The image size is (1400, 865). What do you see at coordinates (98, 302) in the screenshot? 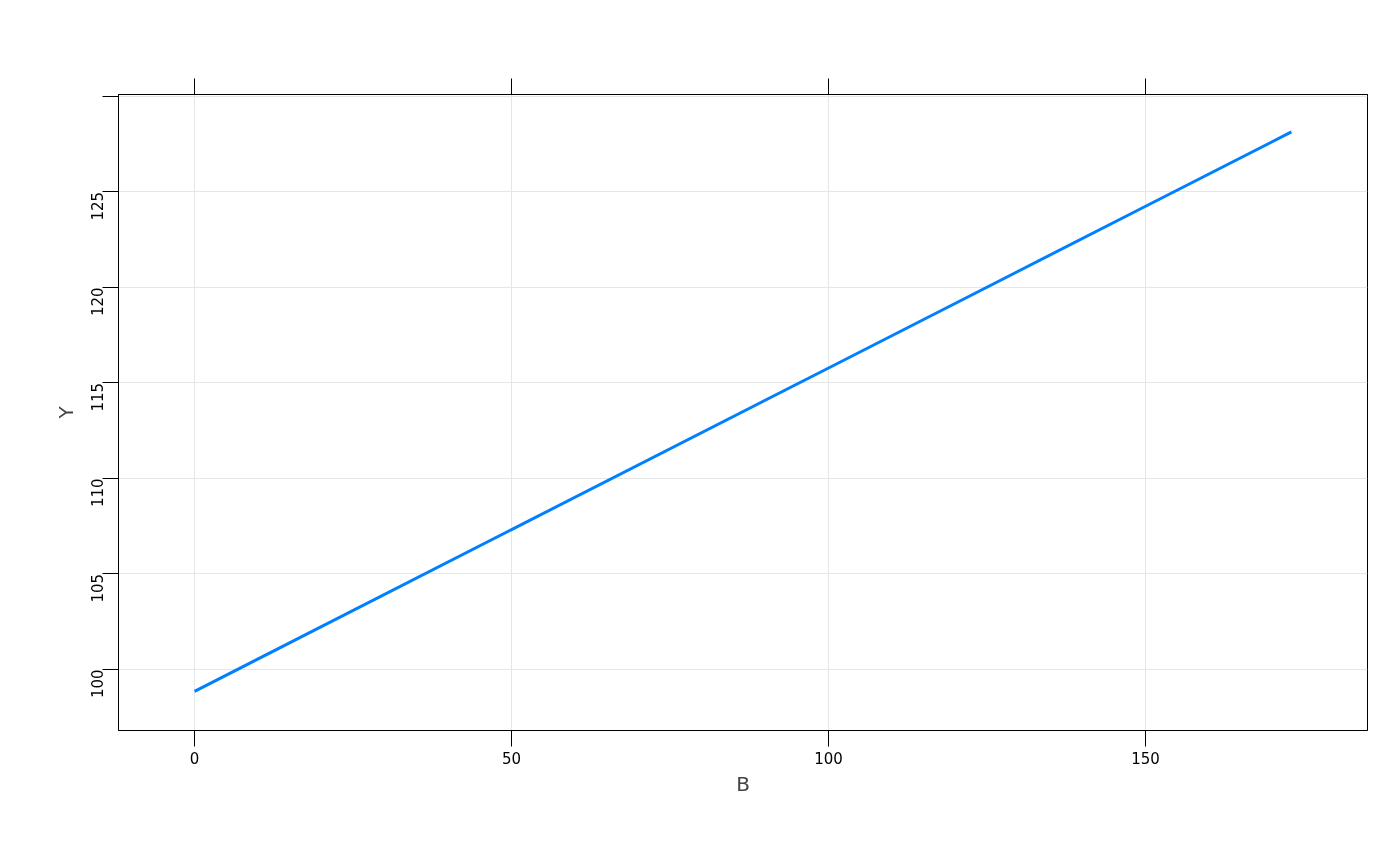
I see `y-tick-label: 120` at bounding box center [98, 302].